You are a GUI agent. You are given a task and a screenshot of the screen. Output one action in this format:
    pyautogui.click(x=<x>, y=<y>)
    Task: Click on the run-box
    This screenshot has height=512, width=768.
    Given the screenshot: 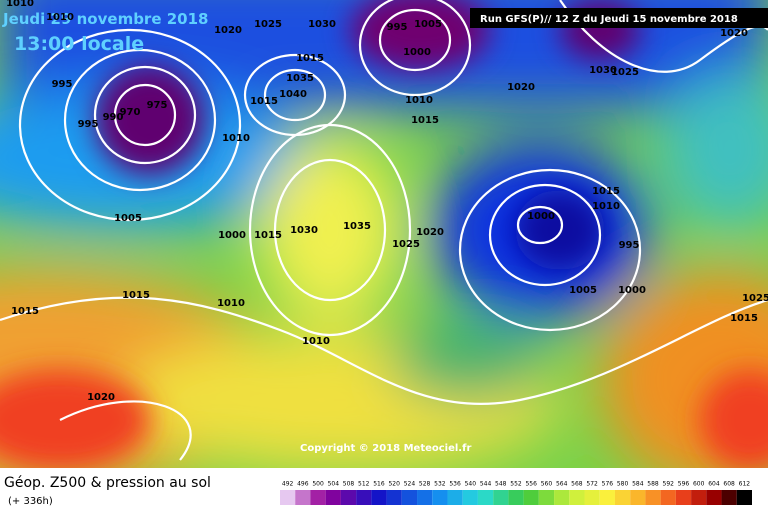 What is the action you would take?
    pyautogui.click(x=619, y=18)
    